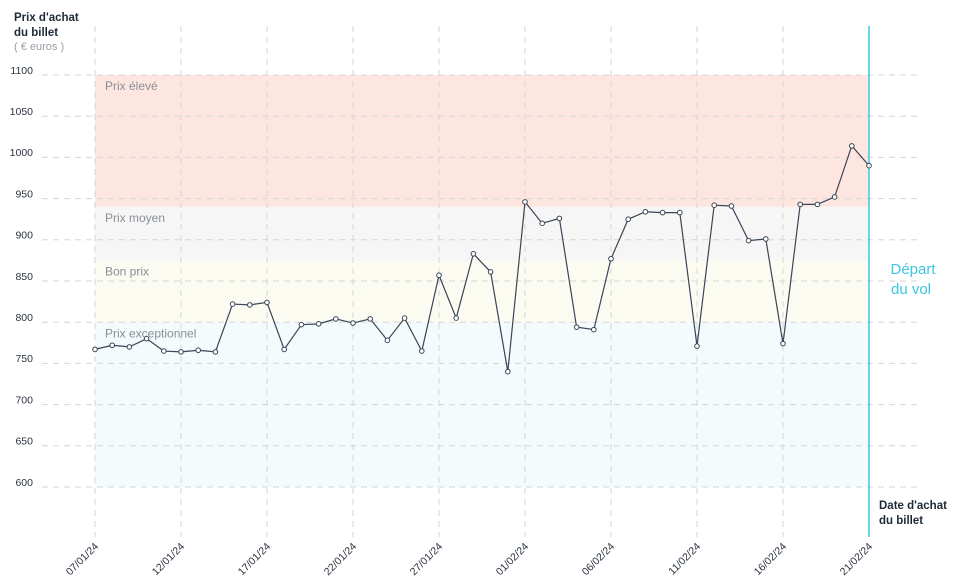 This screenshot has height=585, width=958. What do you see at coordinates (168, 558) in the screenshot?
I see `x-tick-label: 12/01/24` at bounding box center [168, 558].